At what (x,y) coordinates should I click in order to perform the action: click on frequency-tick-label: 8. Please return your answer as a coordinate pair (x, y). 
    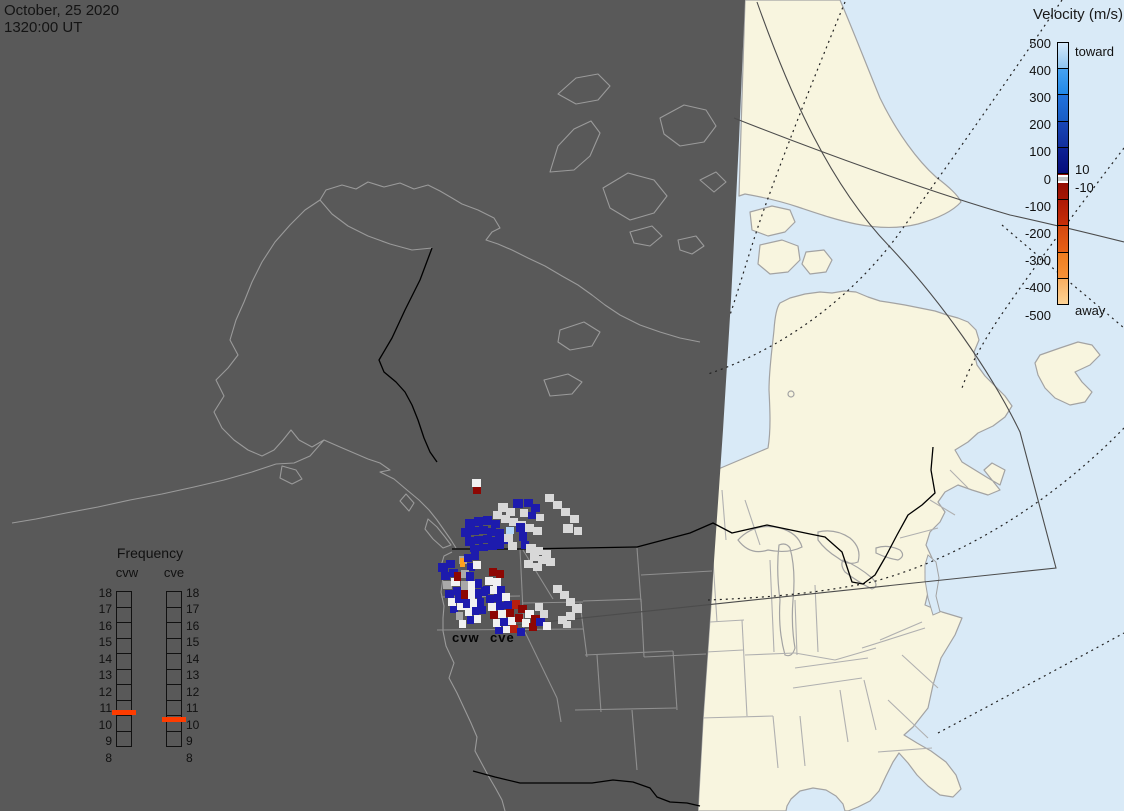
    Looking at the image, I should click on (189, 757).